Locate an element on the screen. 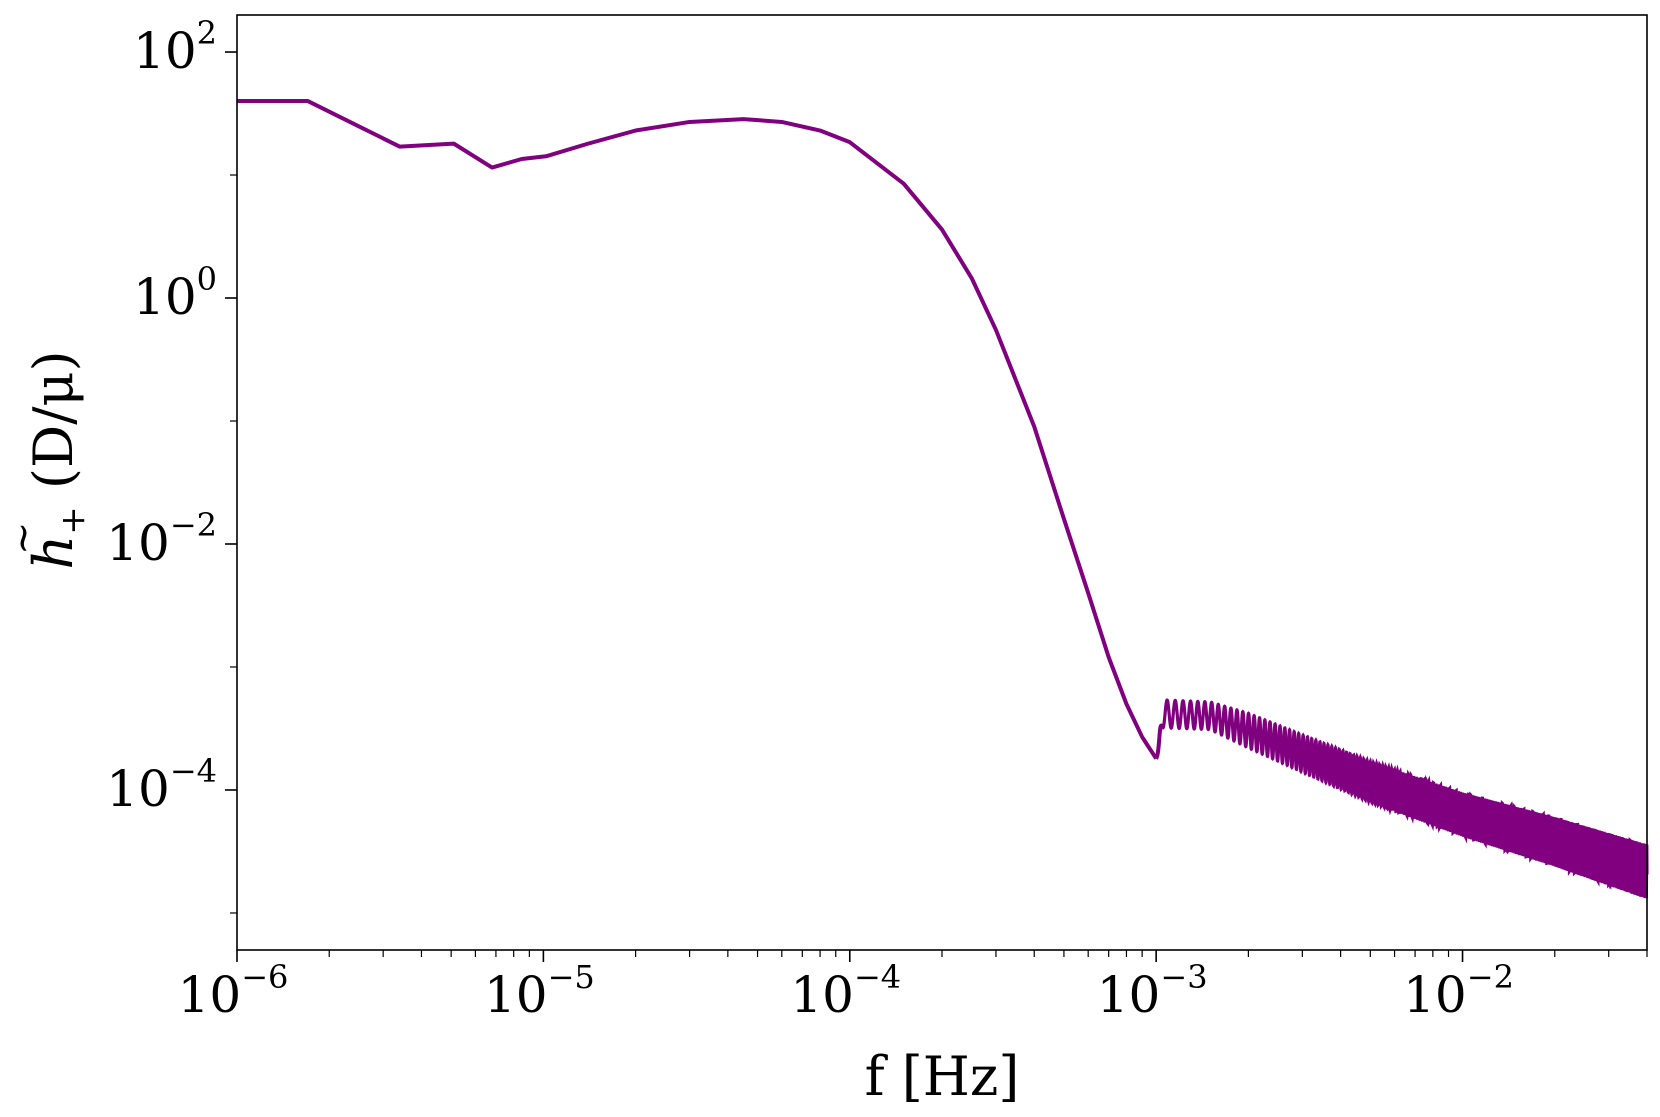 The height and width of the screenshot is (1117, 1660). x-tick-label-1: 10⁻⁵ is located at coordinates (539, 991).